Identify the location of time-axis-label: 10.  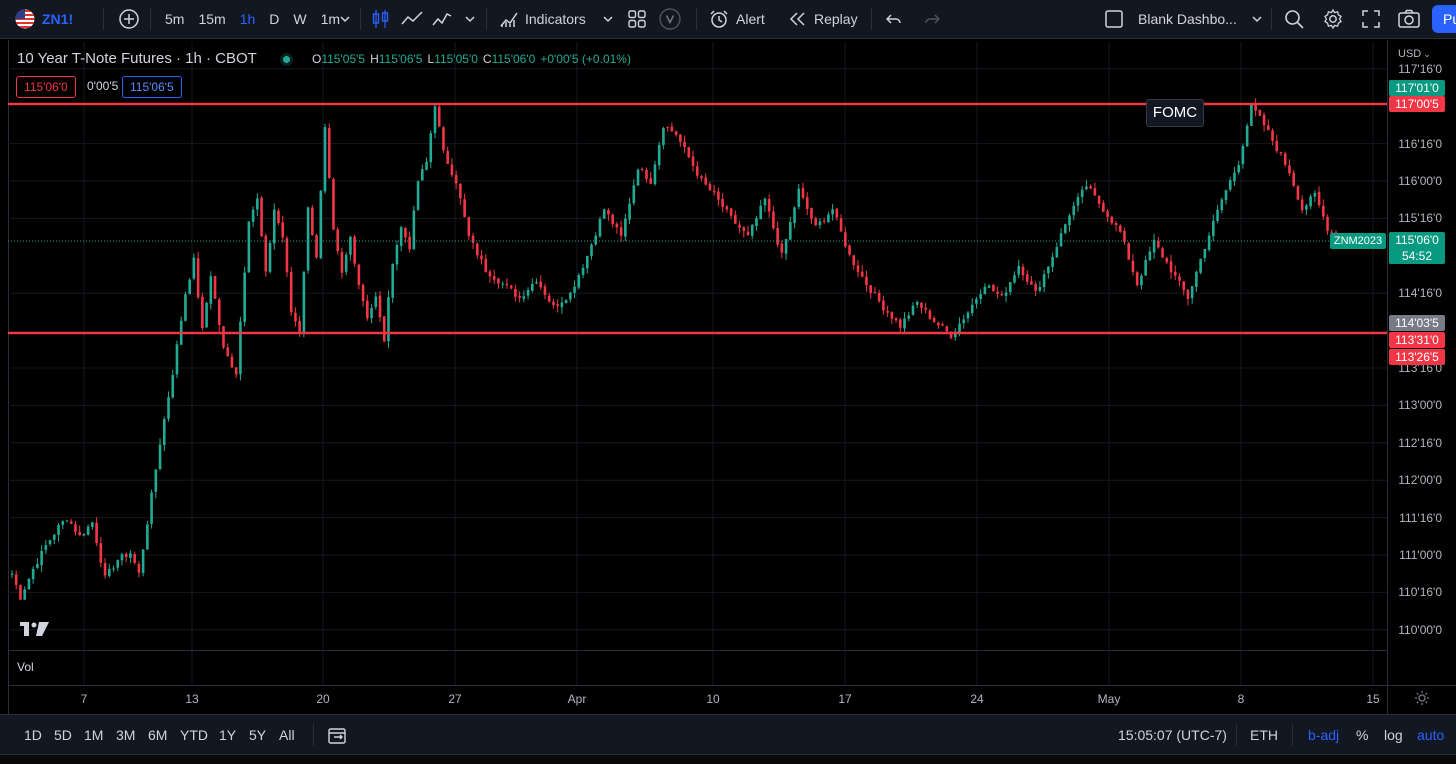
(713, 699).